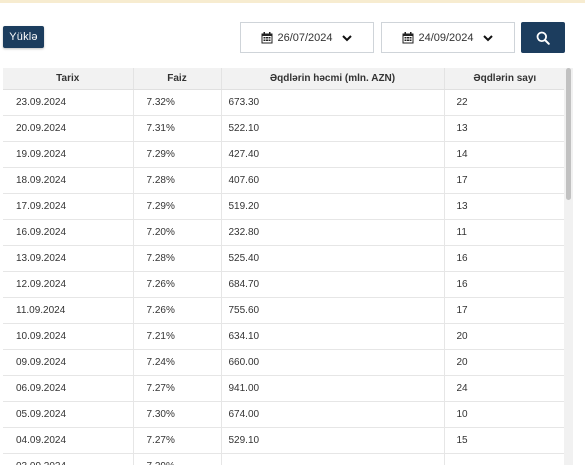 The width and height of the screenshot is (585, 465). I want to click on table-row: 10.09.2024 7.21% 634.10 20, so click(284, 336).